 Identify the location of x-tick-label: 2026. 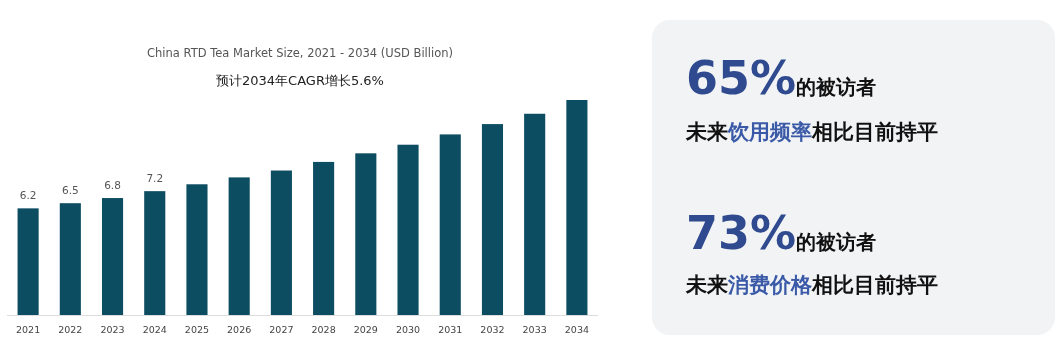
(239, 329).